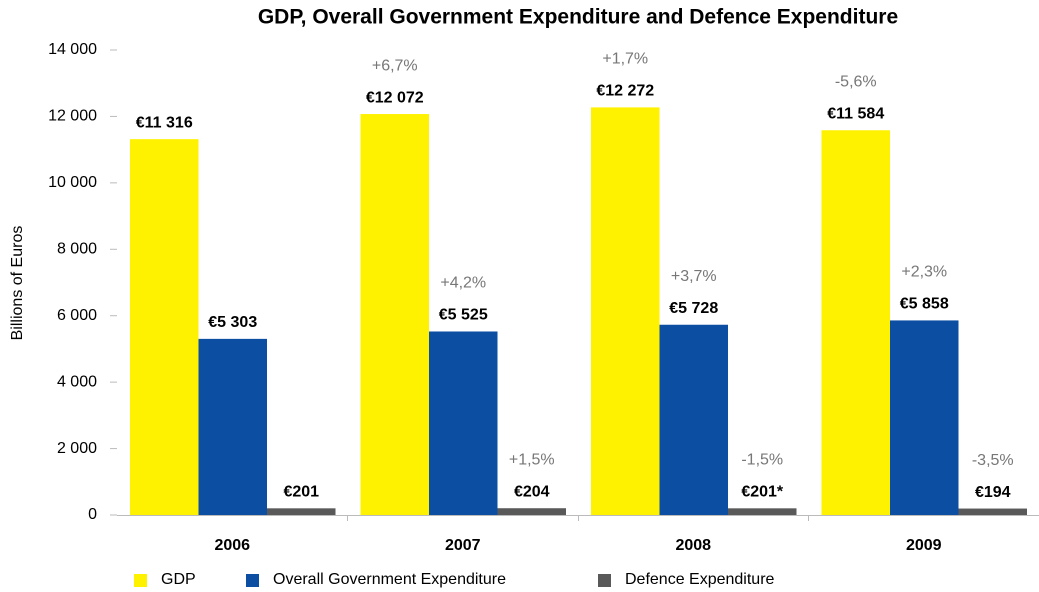 The width and height of the screenshot is (1039, 592). I want to click on change-annotation: +1,7%, so click(625, 59).